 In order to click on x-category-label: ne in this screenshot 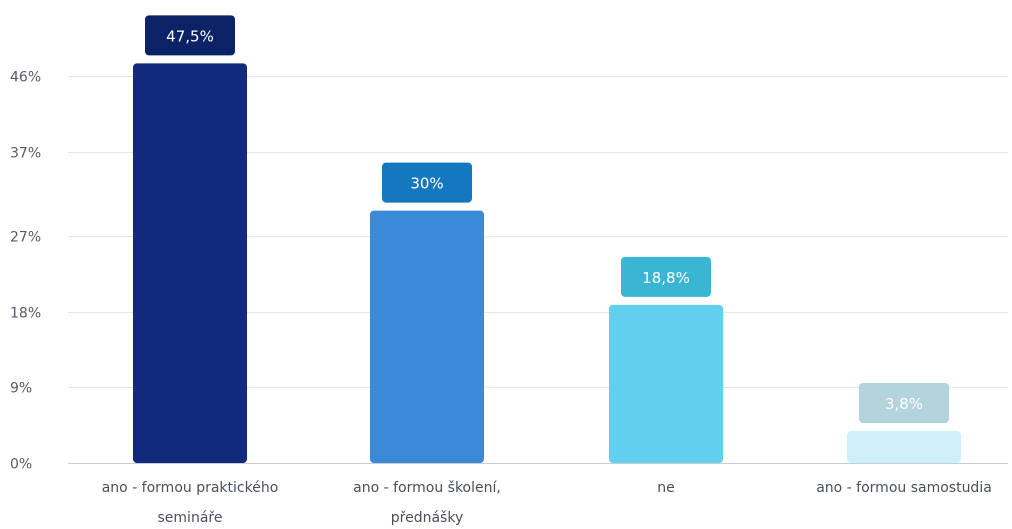, I will do `click(666, 488)`.